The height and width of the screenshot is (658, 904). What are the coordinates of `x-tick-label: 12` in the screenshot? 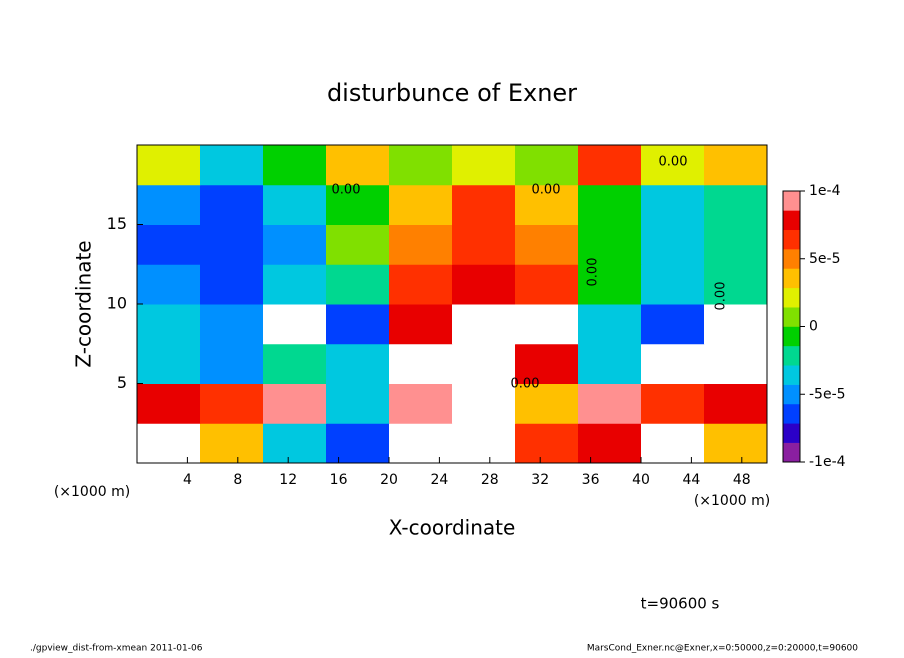 It's located at (288, 480).